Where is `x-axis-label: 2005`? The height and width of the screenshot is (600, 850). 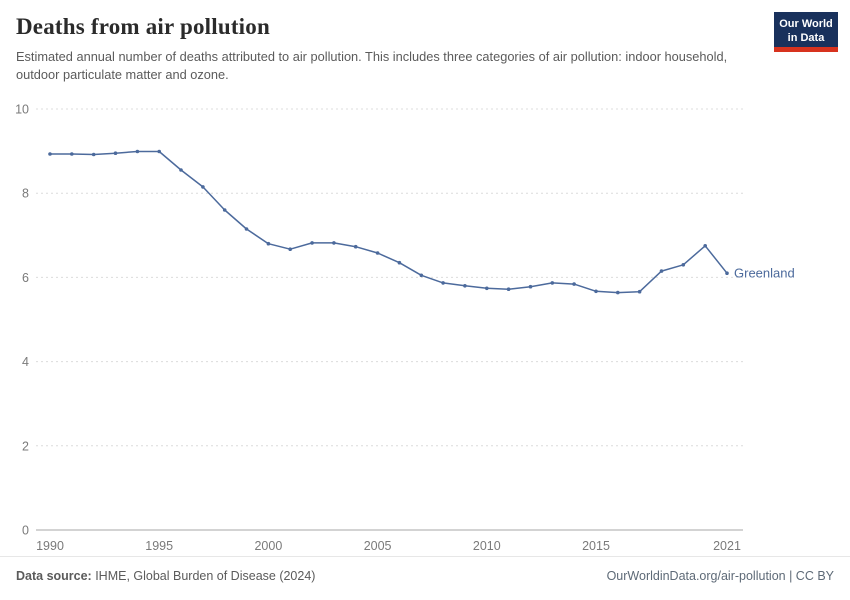 x-axis-label: 2005 is located at coordinates (378, 546).